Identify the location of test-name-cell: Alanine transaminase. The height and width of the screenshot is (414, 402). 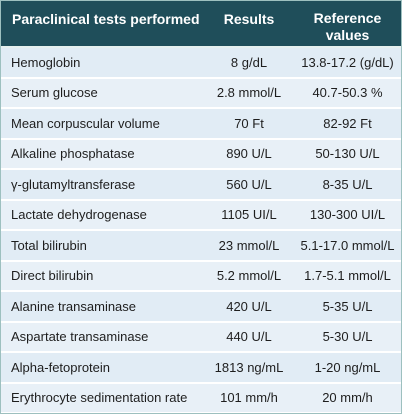
(74, 306).